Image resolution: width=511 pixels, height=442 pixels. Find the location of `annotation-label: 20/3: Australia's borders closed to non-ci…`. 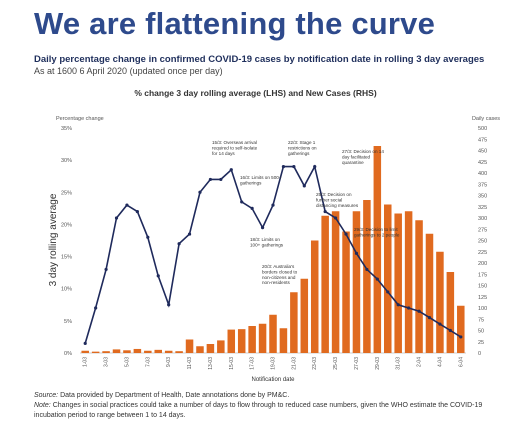

annotation-label: 20/3: Australia's borders closed to non-ci… is located at coordinates (280, 274).